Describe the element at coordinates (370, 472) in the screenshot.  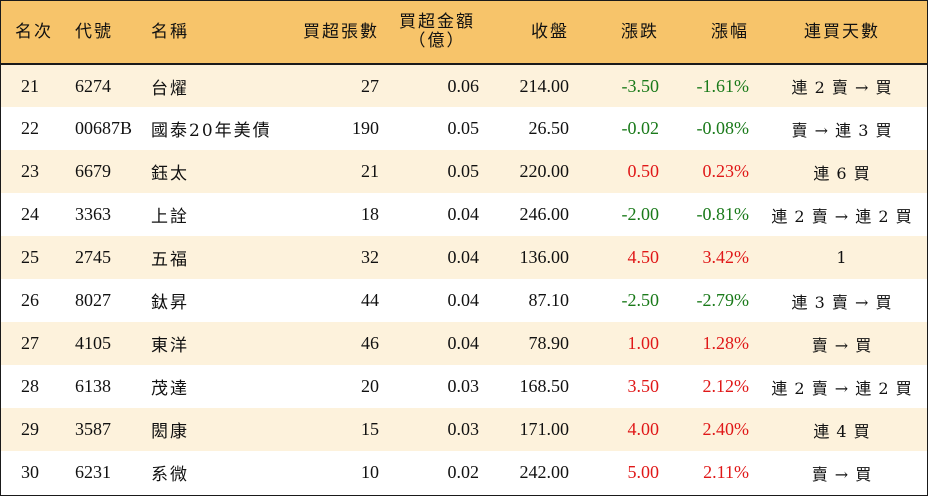
I see `cell-net-shares: 10` at that location.